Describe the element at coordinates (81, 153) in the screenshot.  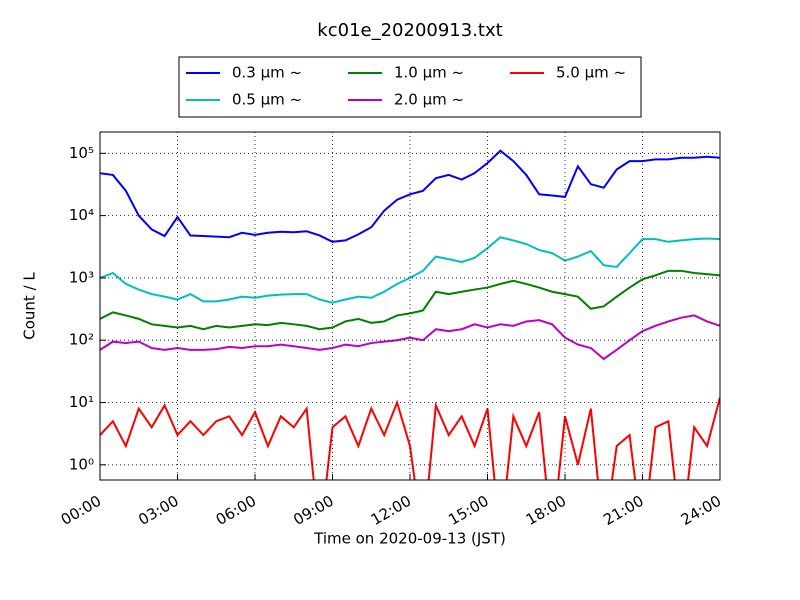
I see `y-tick-label: 10⁵` at that location.